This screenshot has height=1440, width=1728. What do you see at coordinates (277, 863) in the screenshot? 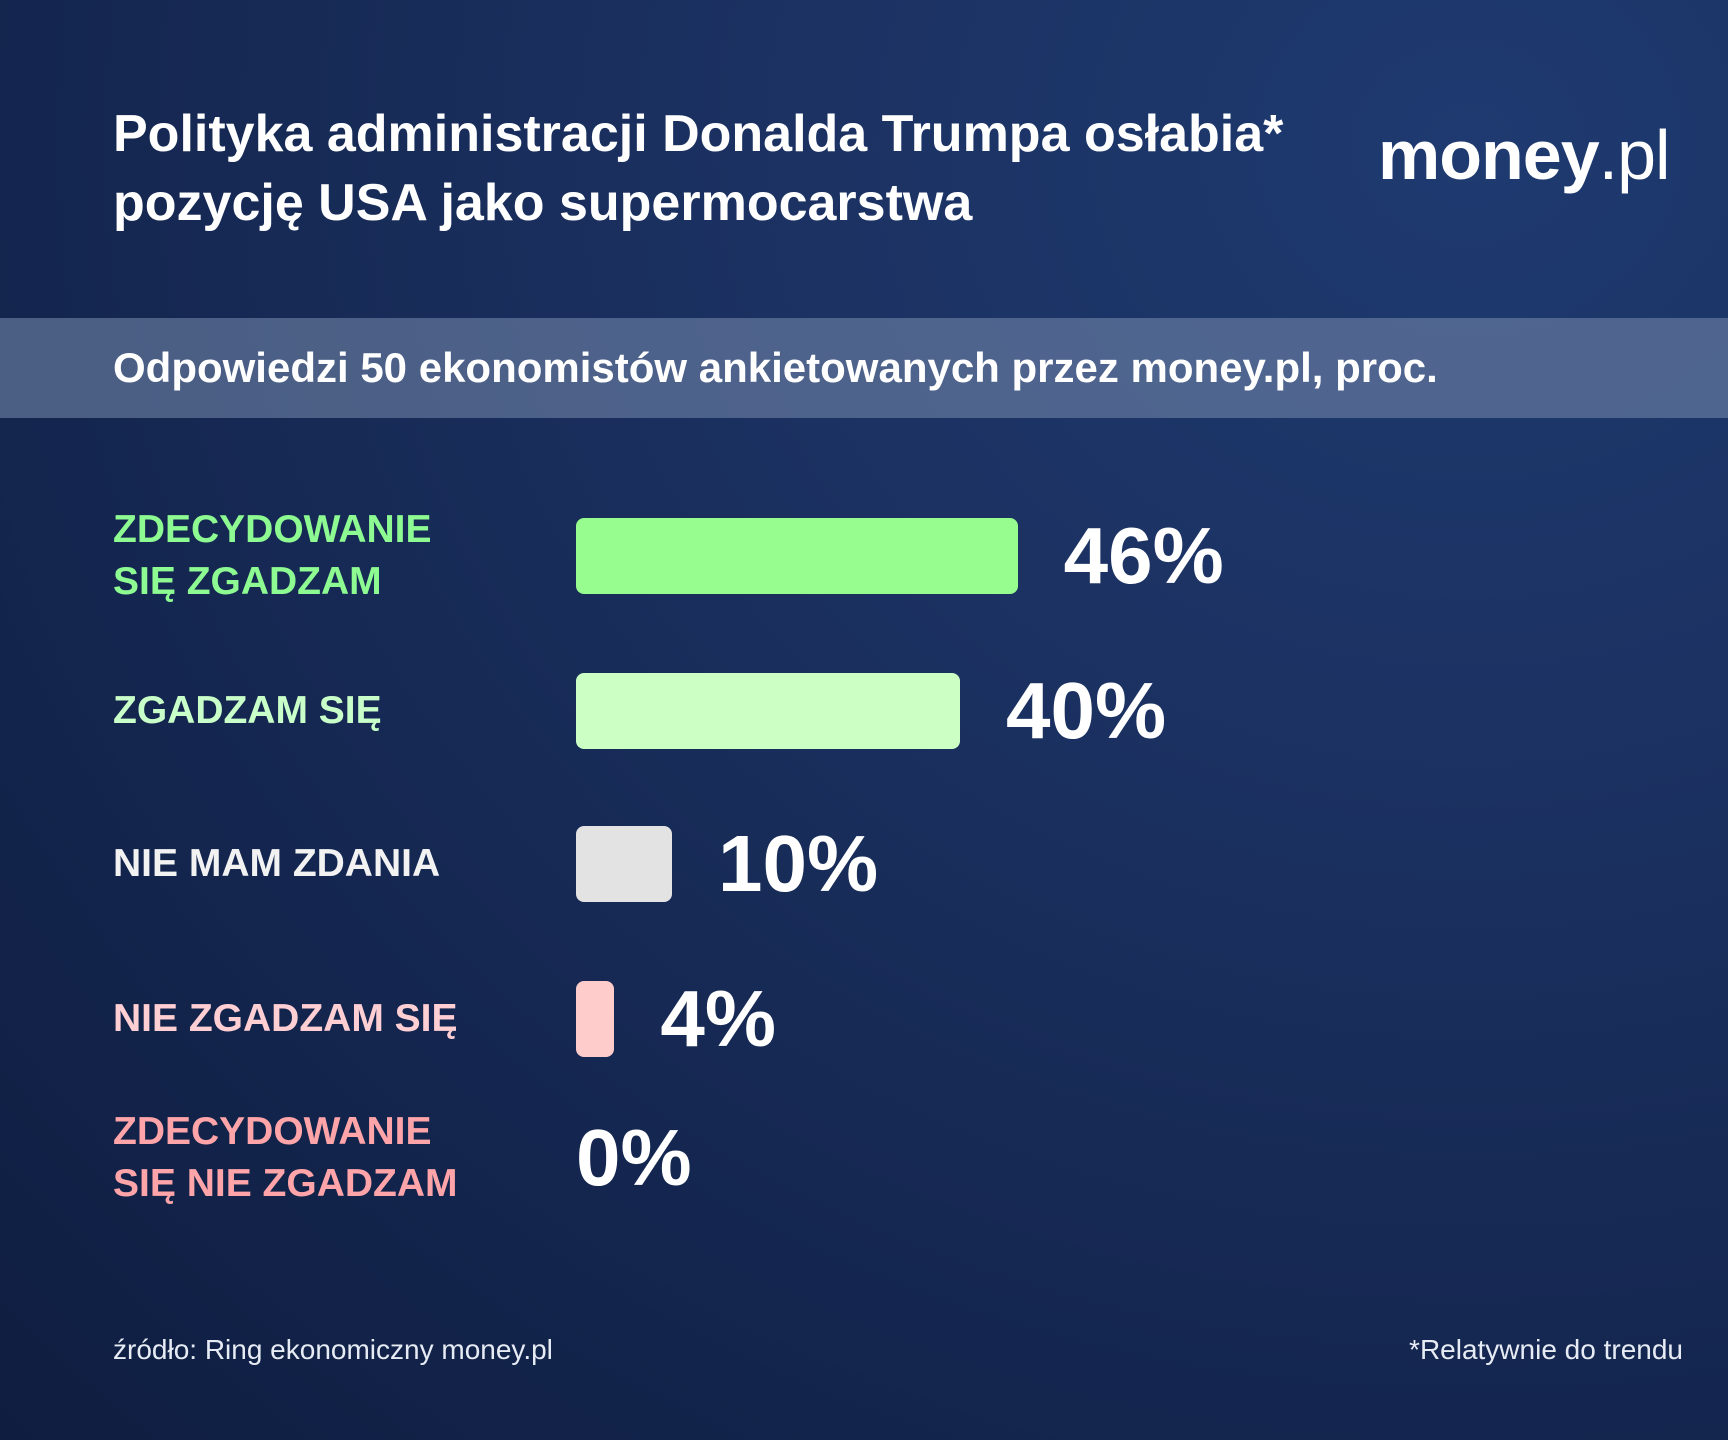
I see `category-label: NIE MAM ZDANIA` at bounding box center [277, 863].